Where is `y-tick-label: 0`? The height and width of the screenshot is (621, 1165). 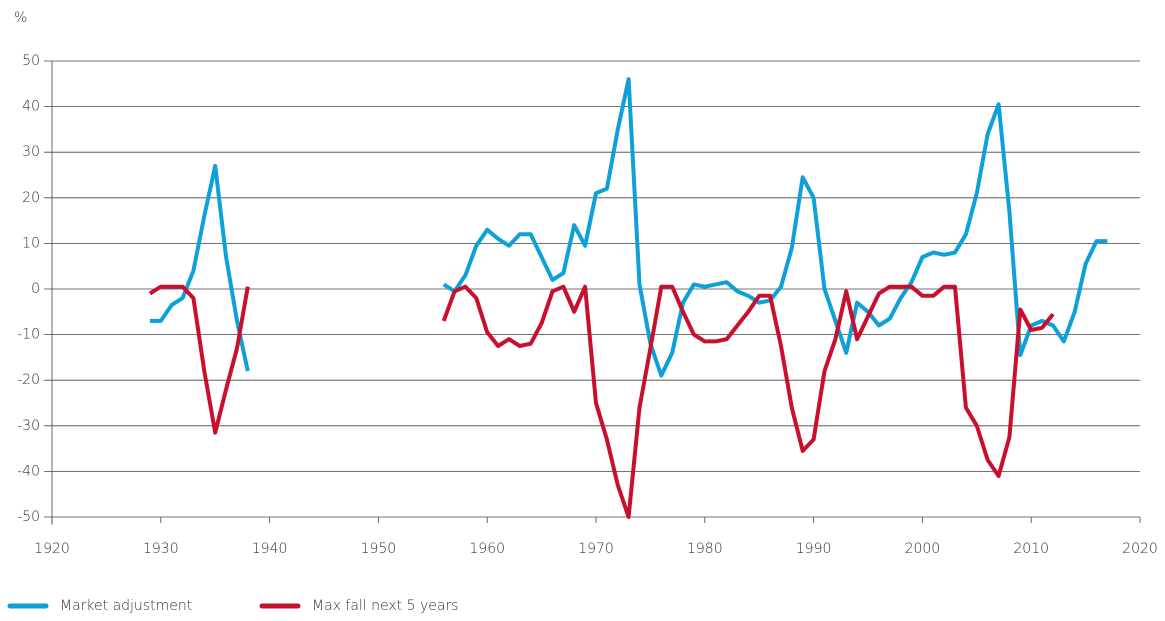
y-tick-label: 0 is located at coordinates (35, 289).